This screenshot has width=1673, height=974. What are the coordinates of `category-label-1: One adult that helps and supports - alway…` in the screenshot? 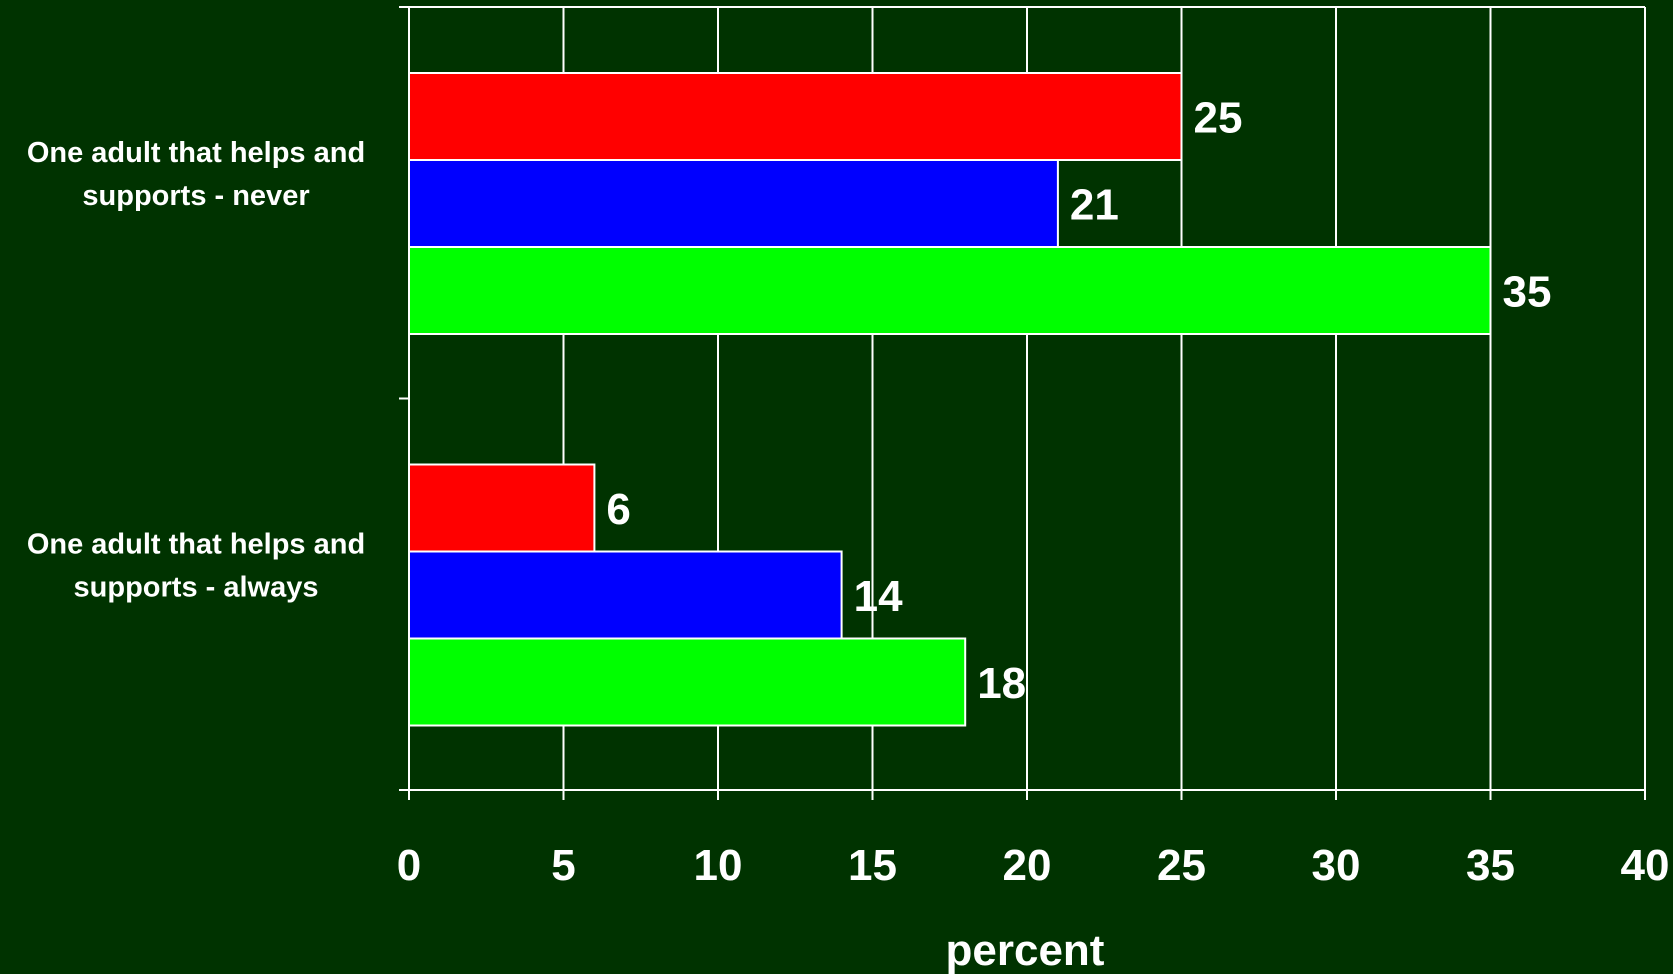 It's located at (196, 566).